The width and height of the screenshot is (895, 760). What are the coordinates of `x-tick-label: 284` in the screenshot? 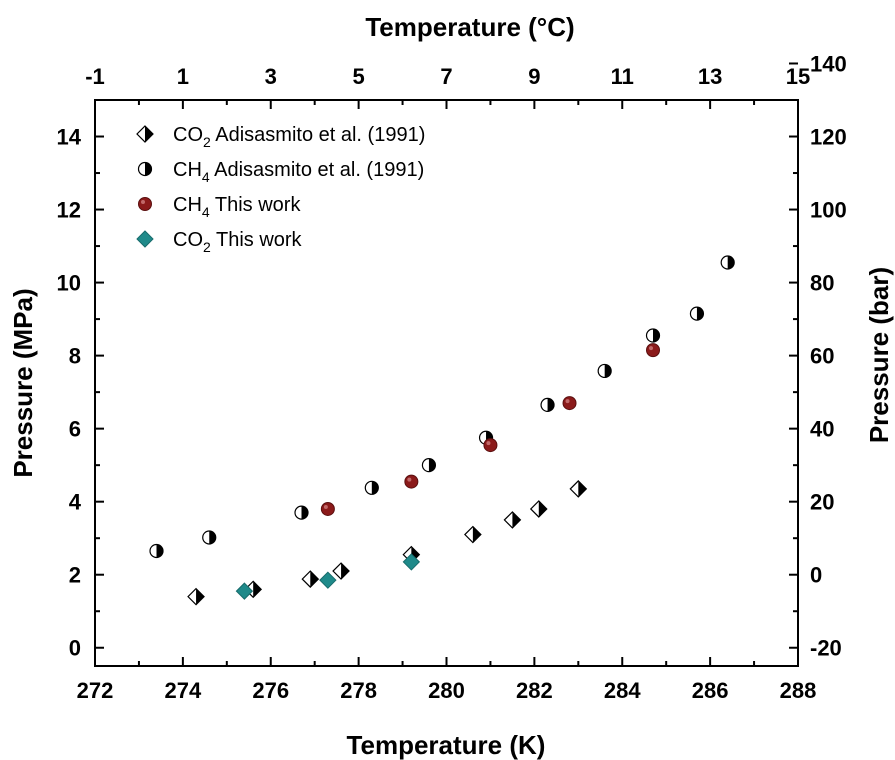 It's located at (622, 690).